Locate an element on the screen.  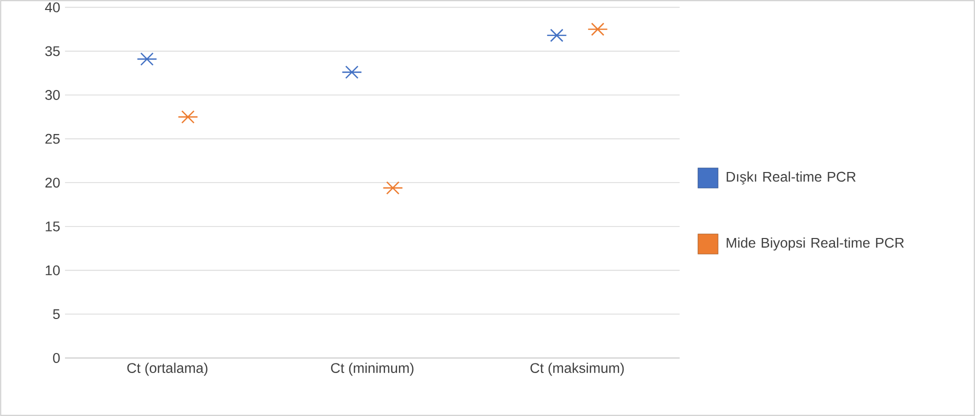
y-tick-label: 5 is located at coordinates (56, 314).